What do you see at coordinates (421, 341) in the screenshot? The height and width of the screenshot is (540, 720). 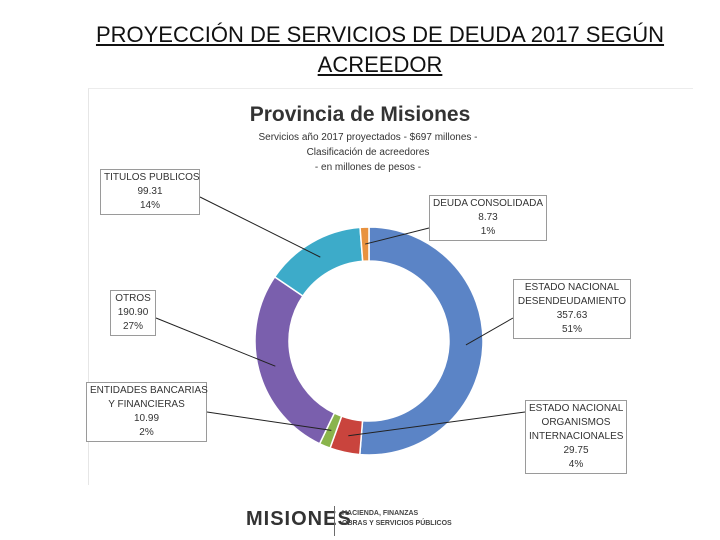 I see `donut-slice-estado-nacional-desendeudamiento` at bounding box center [421, 341].